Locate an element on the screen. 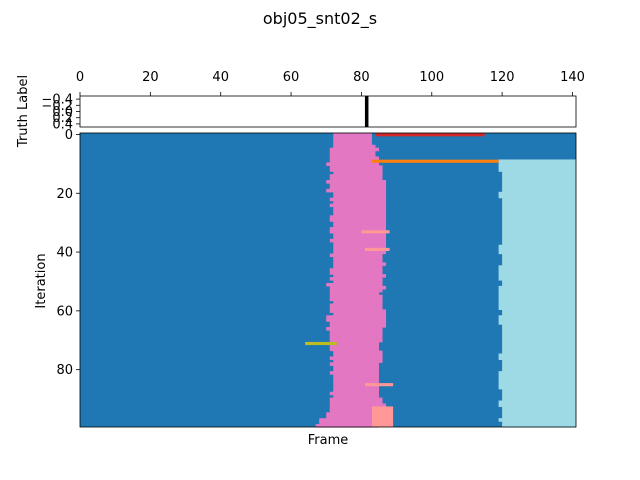 The image size is (640, 480). iteration-y-ticks: 0 20 40 60 80 is located at coordinates (68, 253).